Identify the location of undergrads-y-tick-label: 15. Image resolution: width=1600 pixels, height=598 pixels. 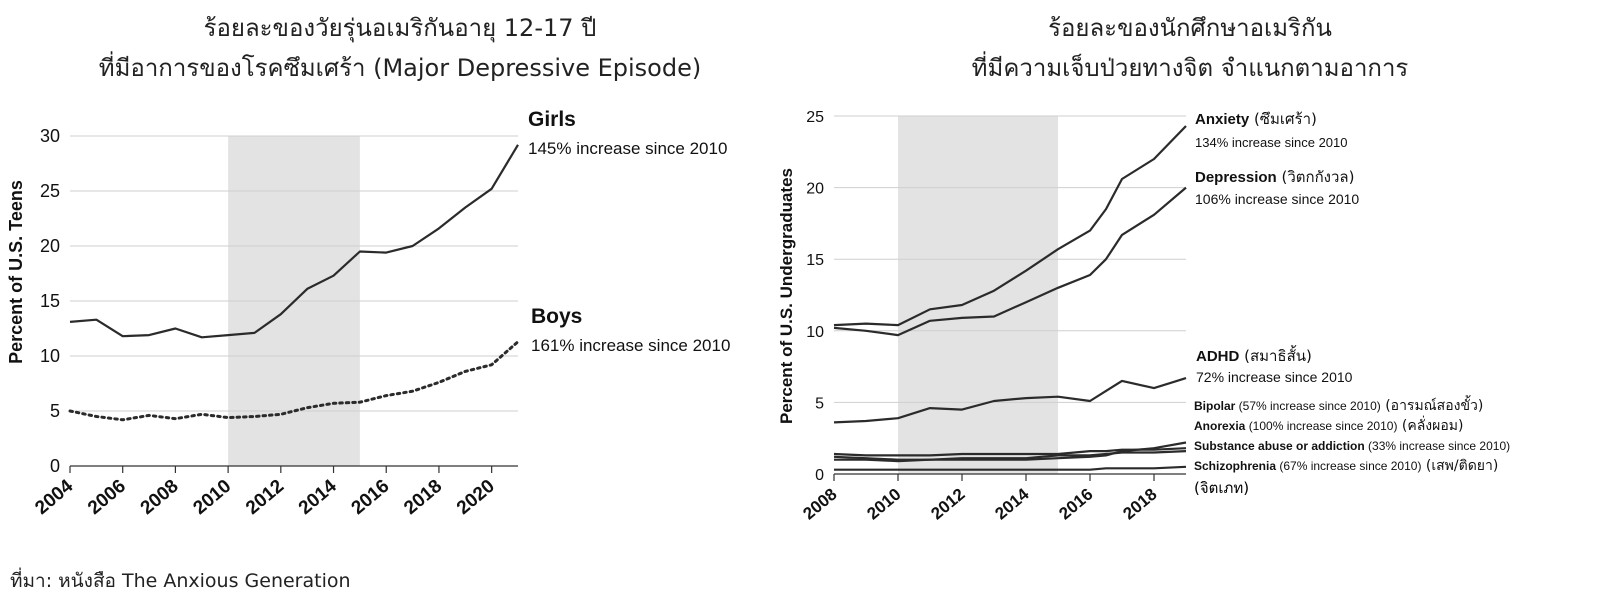
(815, 260).